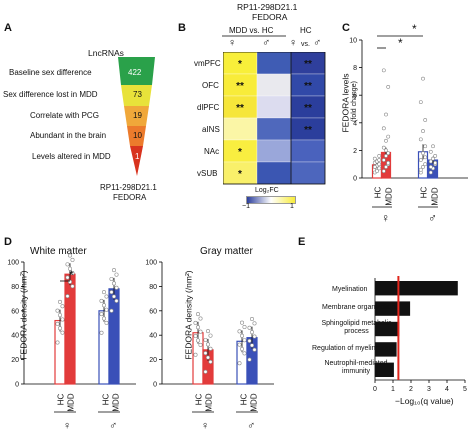 The image size is (474, 436). I want to click on heatmap-border, so click(274, 118).